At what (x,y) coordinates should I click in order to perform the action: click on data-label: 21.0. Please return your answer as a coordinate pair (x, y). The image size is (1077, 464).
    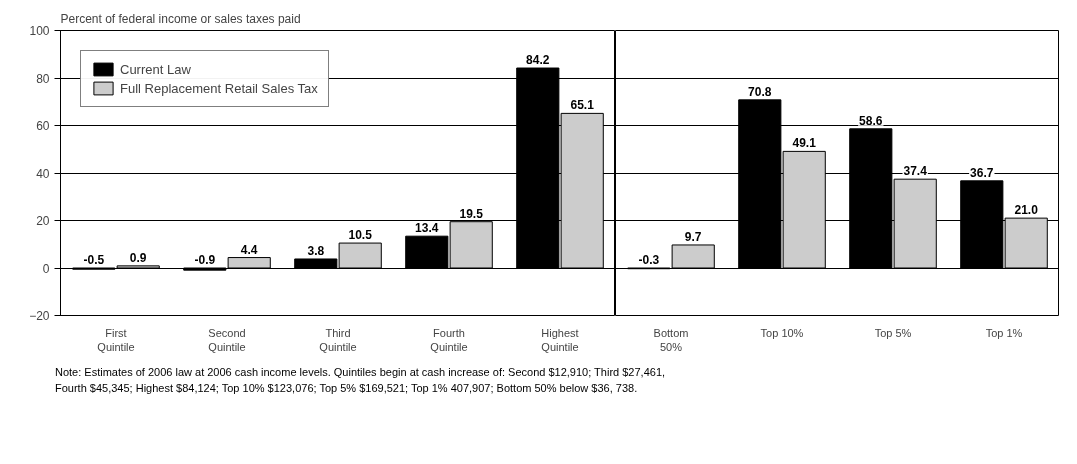
    Looking at the image, I should click on (1026, 210).